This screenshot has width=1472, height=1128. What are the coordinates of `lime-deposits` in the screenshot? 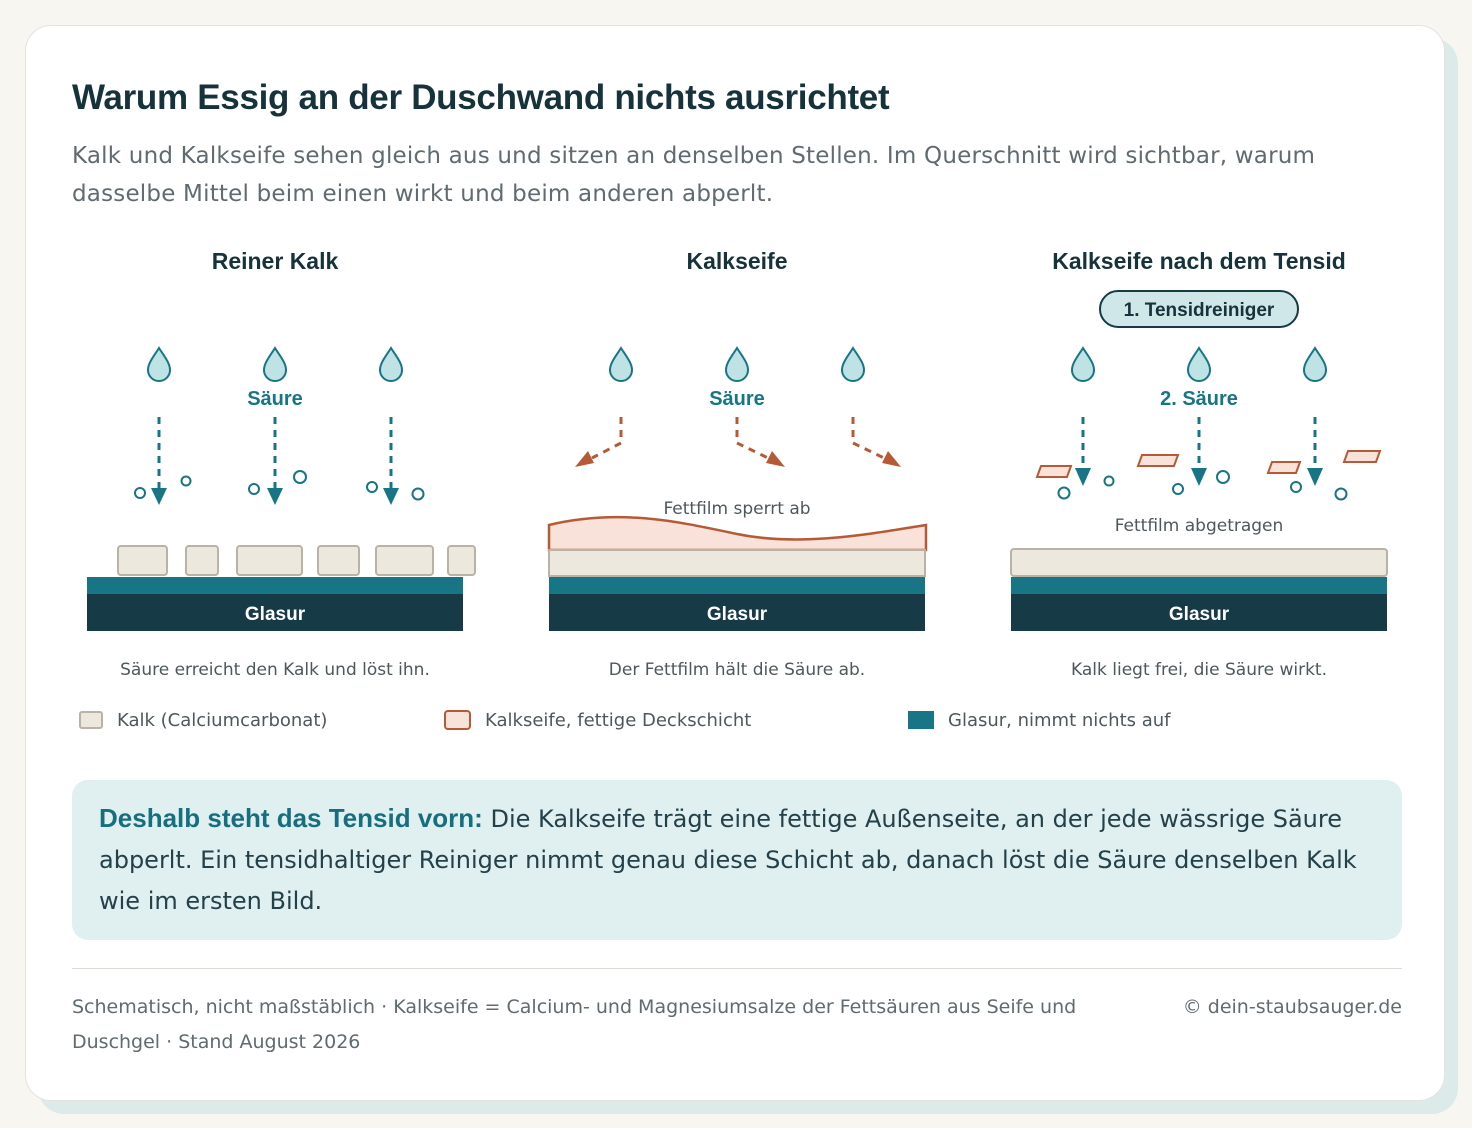 It's located at (296, 560).